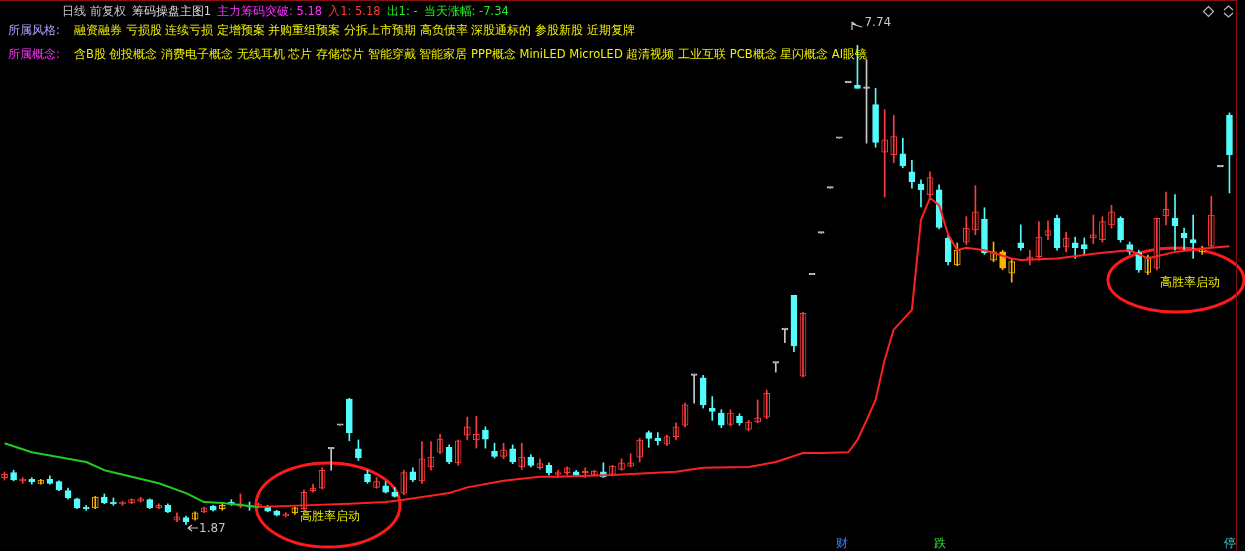  I want to click on text: 跌, so click(940, 543).